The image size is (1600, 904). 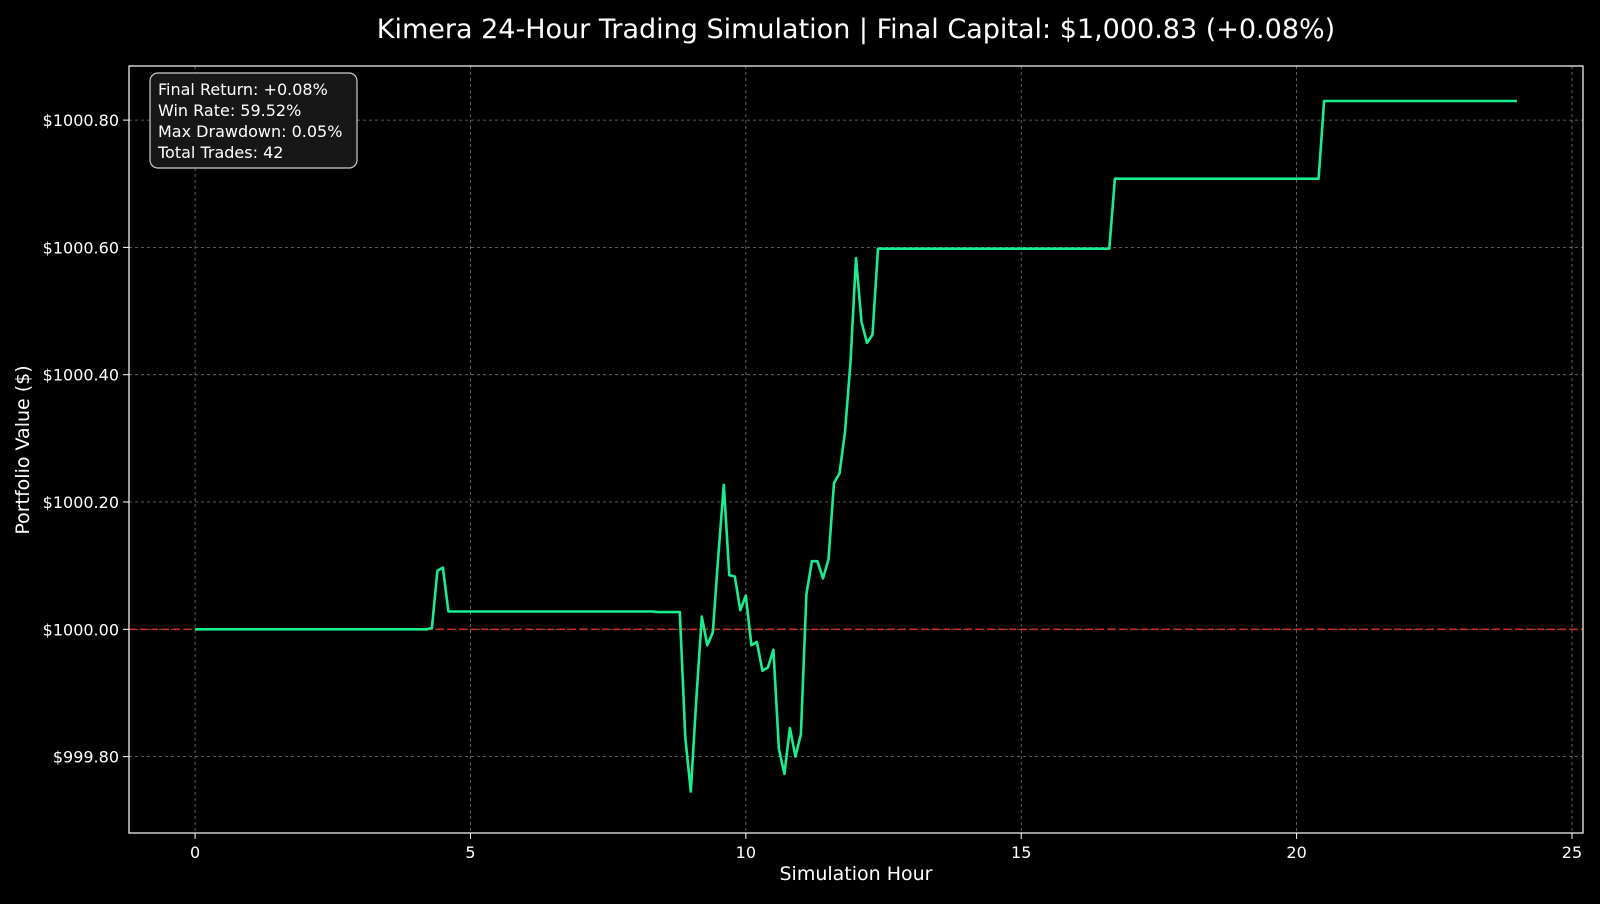 I want to click on x-tick-label: 10, so click(x=746, y=852).